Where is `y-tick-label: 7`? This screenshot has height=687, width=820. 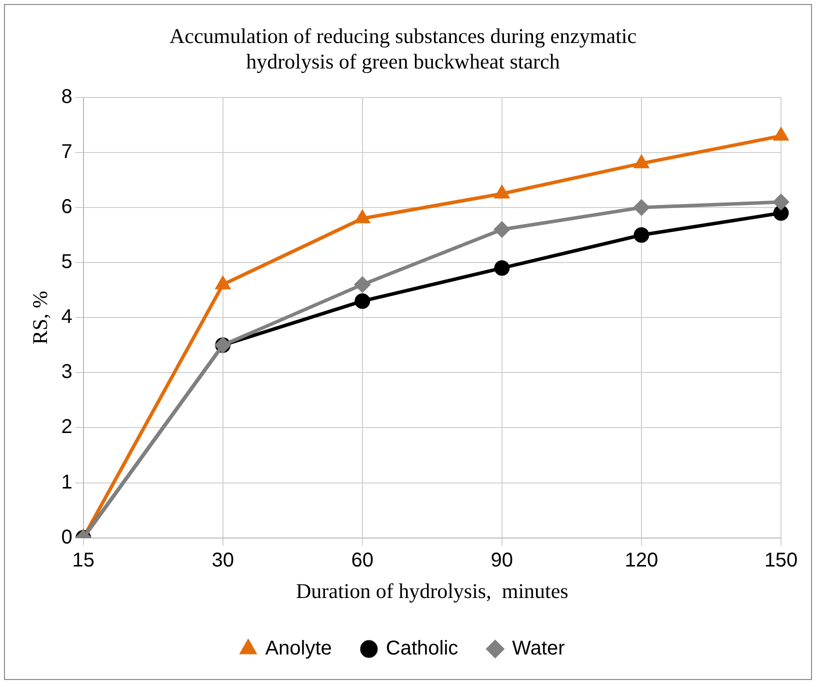
y-tick-label: 7 is located at coordinates (66, 151).